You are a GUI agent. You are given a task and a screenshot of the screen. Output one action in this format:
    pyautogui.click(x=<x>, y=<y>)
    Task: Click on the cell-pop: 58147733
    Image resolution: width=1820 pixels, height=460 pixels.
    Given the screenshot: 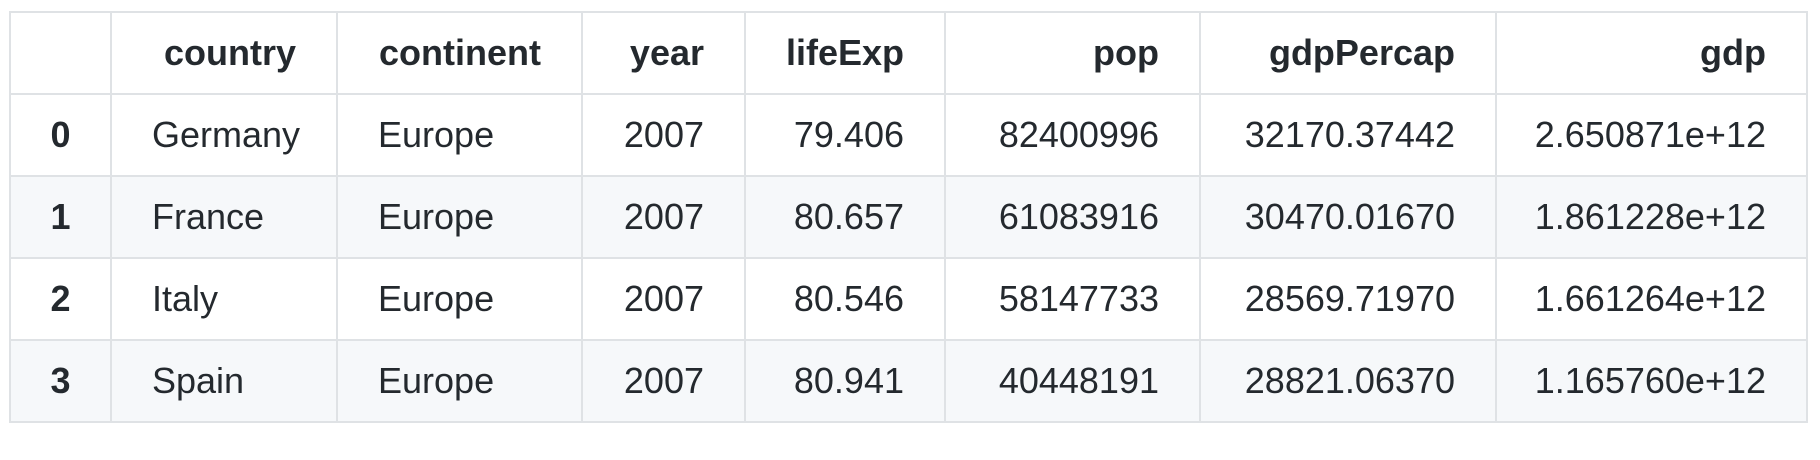 What is the action you would take?
    pyautogui.click(x=1072, y=299)
    